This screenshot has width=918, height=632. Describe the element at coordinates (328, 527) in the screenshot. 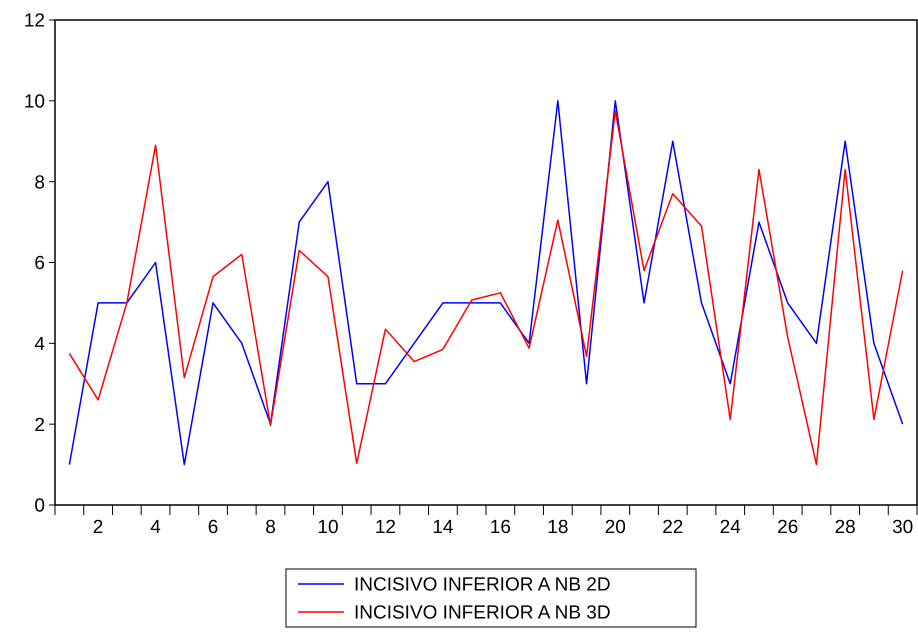

I see `x-tick-label: 10` at that location.